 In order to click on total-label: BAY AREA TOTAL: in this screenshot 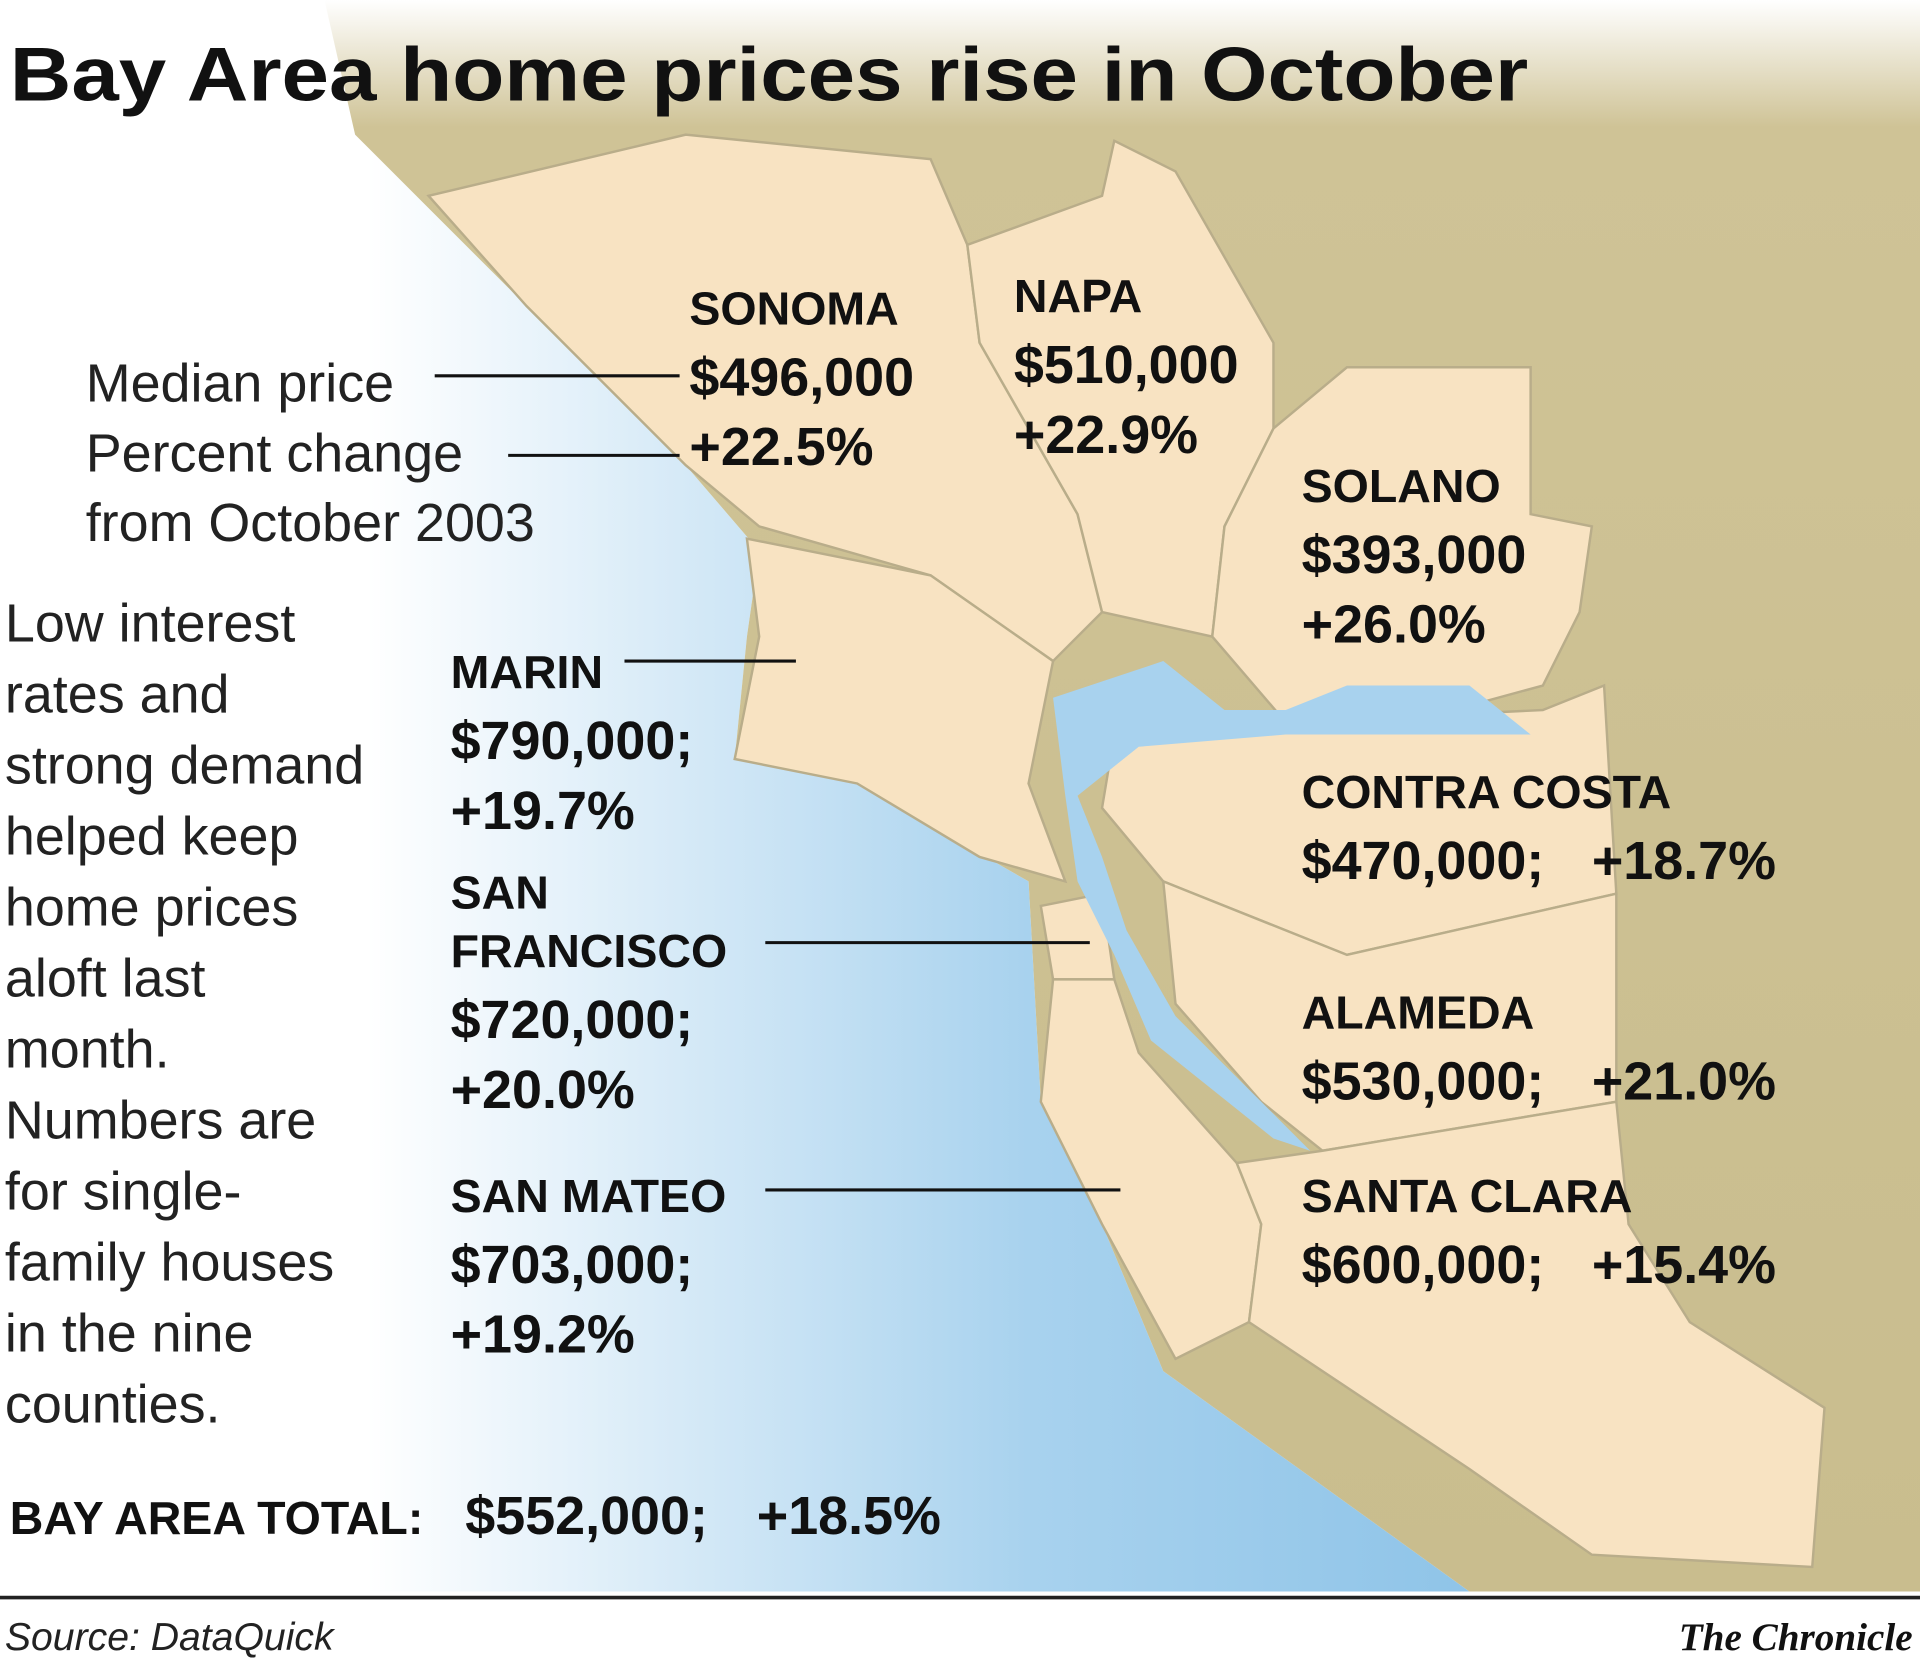, I will do `click(217, 1518)`.